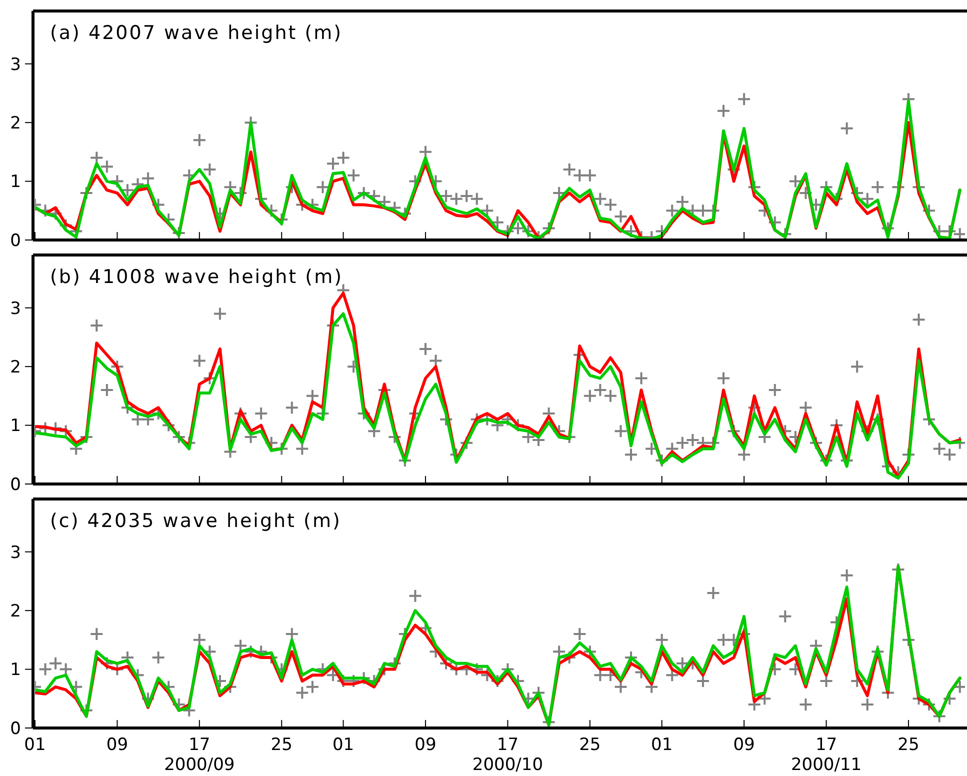 The image size is (967, 776). Describe the element at coordinates (508, 755) in the screenshot. I see `x-tick-label: 17 2000/10` at that location.